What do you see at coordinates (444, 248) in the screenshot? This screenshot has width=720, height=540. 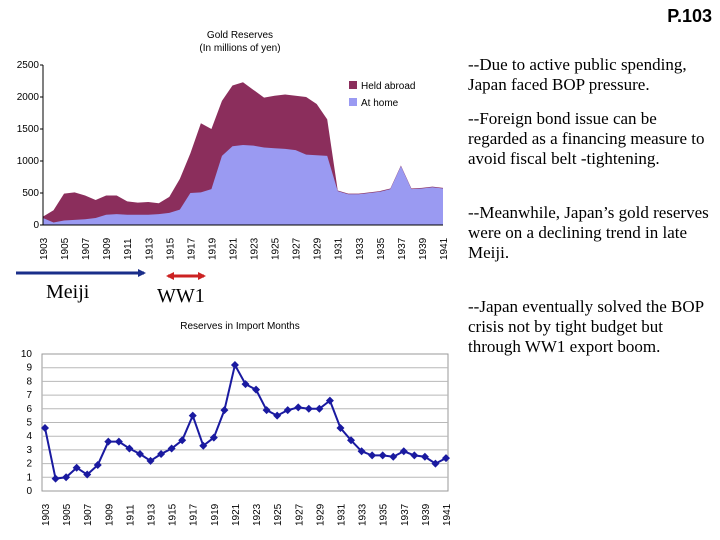 I see `chart1-x-tick-label: 1941` at bounding box center [444, 248].